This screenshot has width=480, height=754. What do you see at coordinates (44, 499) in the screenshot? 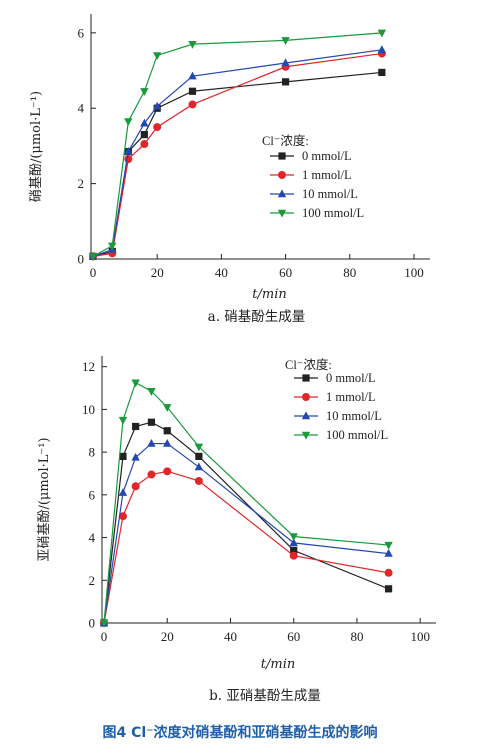
I see `y-axis-label: 亚硝基酚/(μmol·L⁻¹)` at bounding box center [44, 499].